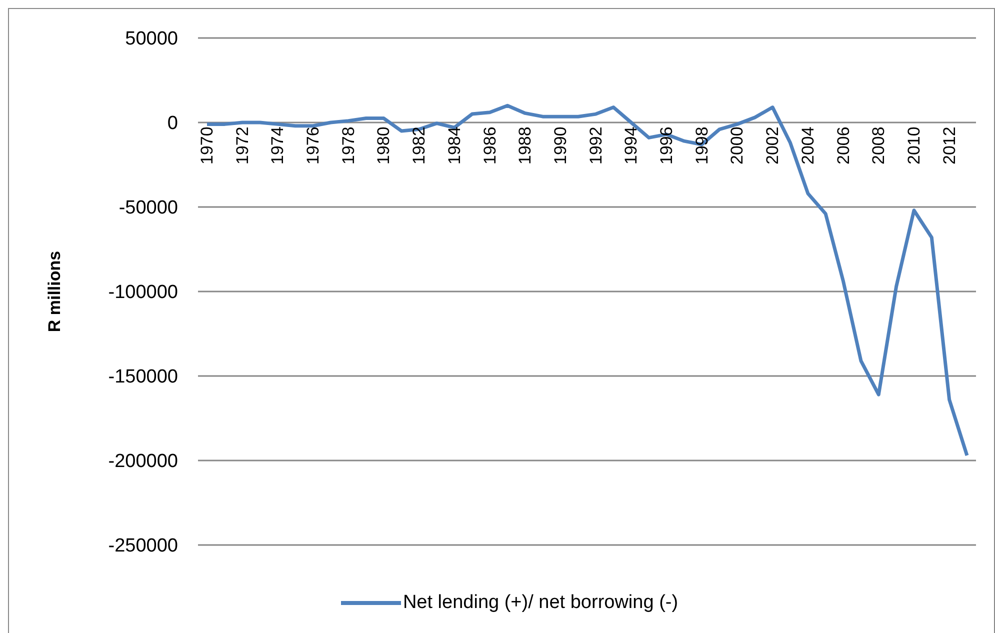  What do you see at coordinates (525, 145) in the screenshot?
I see `x-tick-label: 1988` at bounding box center [525, 145].